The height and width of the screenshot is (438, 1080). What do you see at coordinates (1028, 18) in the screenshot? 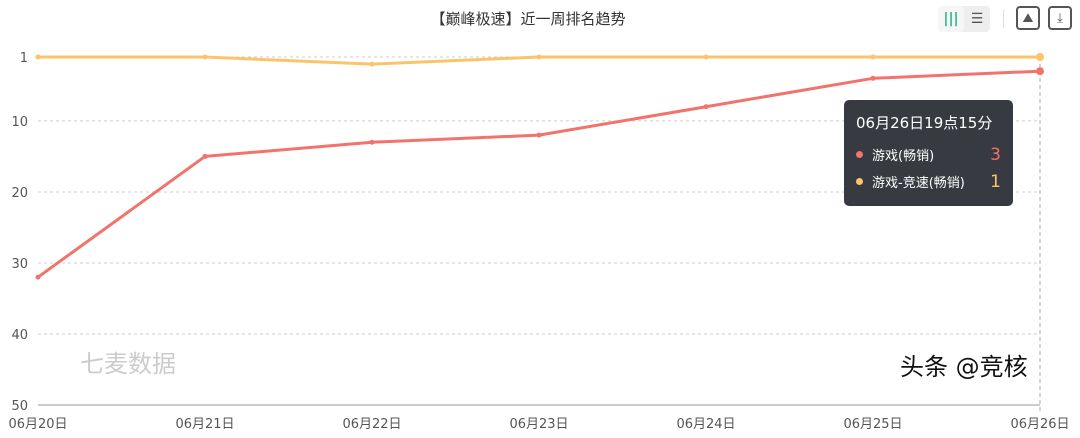
I see `image-icon: ⛰` at bounding box center [1028, 18].